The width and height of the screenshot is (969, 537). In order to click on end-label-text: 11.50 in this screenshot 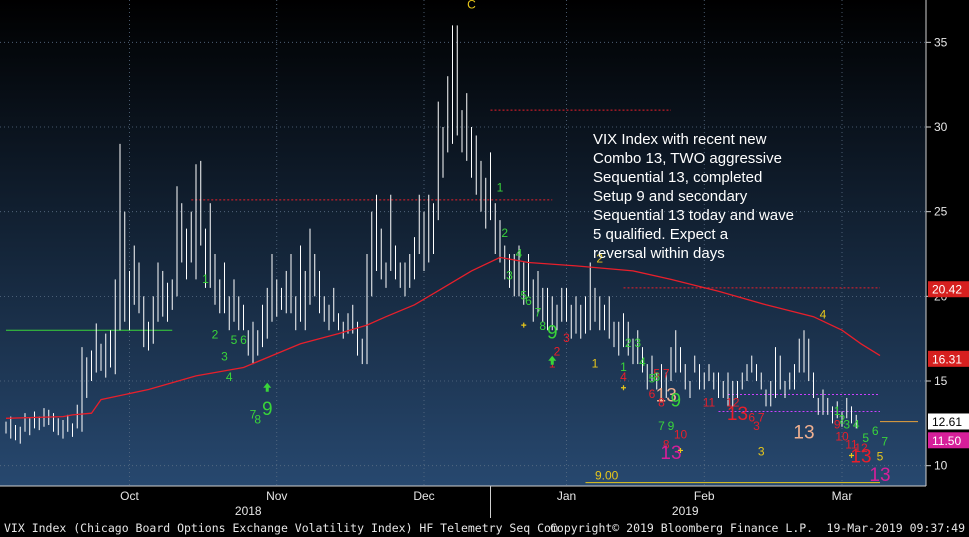, I will do `click(946, 441)`.